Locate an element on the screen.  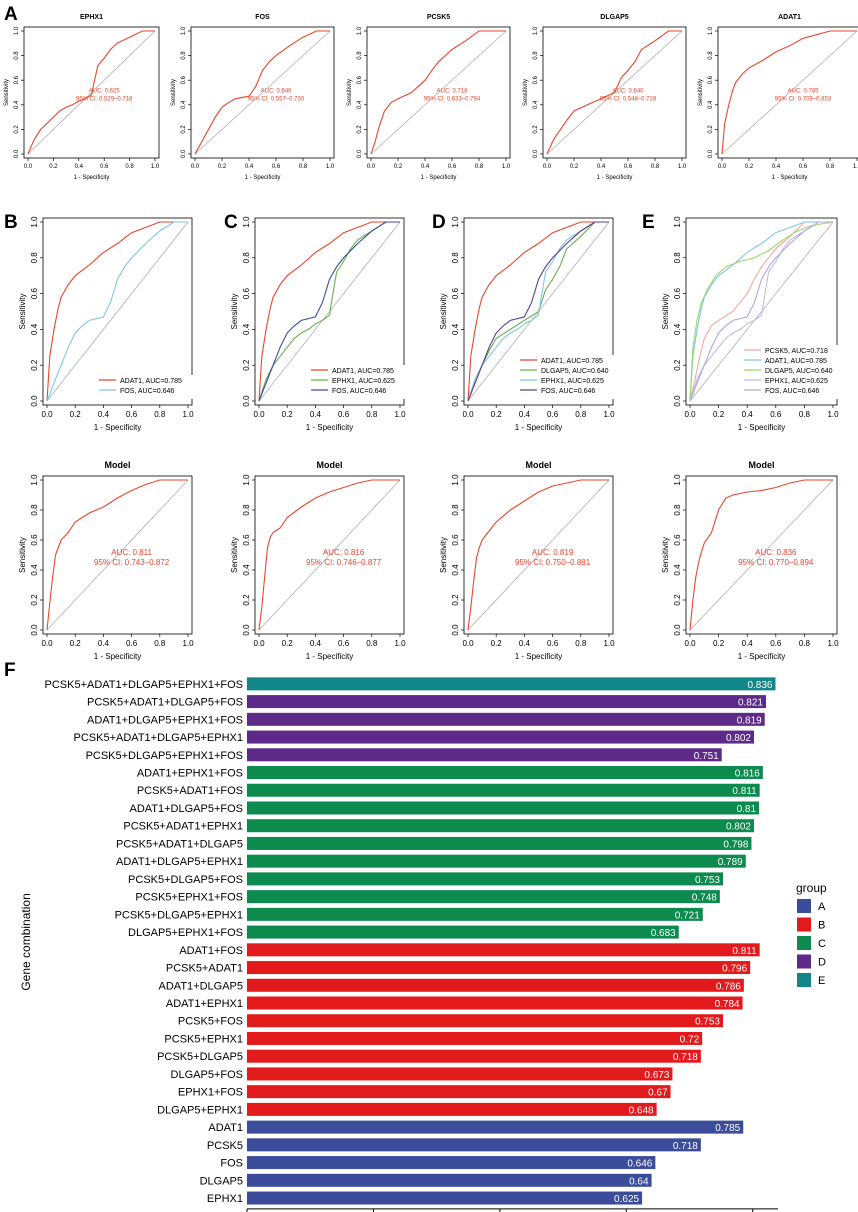
bar-row: FOS 0.646 is located at coordinates (438, 1163).